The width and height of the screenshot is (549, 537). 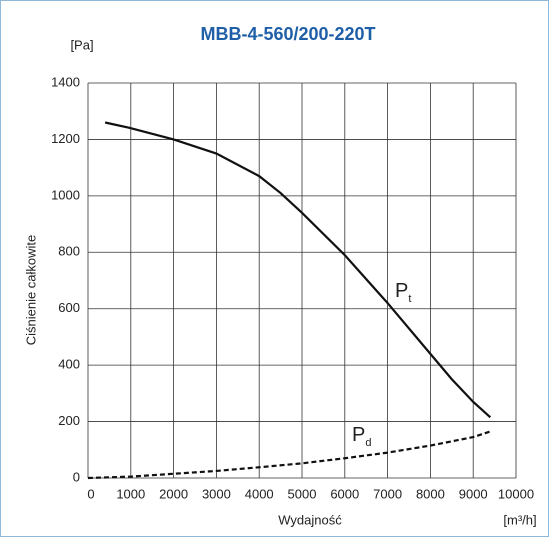 I want to click on x-unit: [m³/h], so click(x=519, y=519).